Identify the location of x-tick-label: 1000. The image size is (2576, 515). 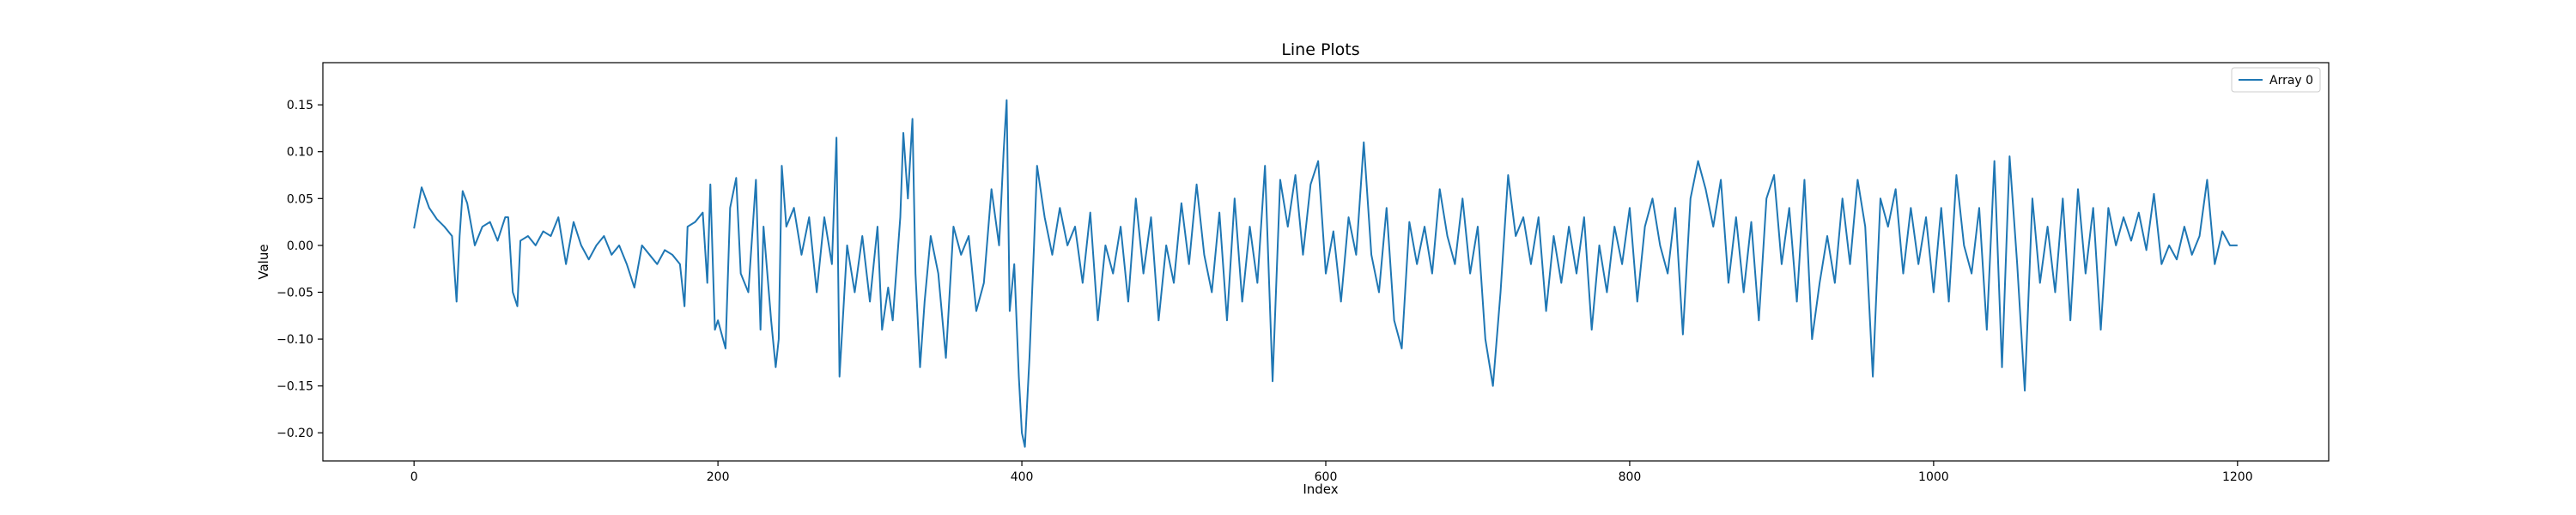
(1933, 477).